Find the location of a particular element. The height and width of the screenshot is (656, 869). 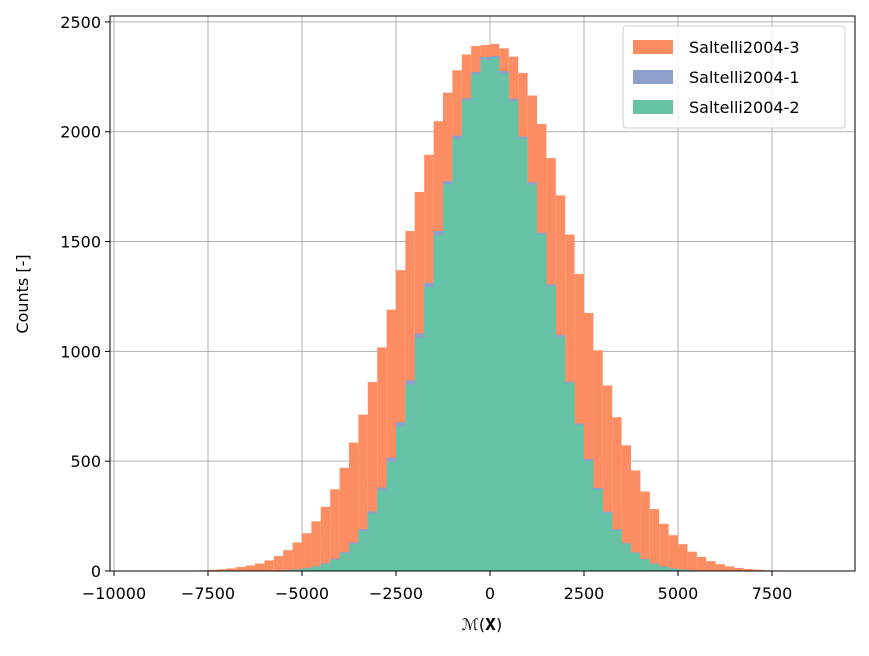

x-tick-label: 2500 is located at coordinates (584, 593).